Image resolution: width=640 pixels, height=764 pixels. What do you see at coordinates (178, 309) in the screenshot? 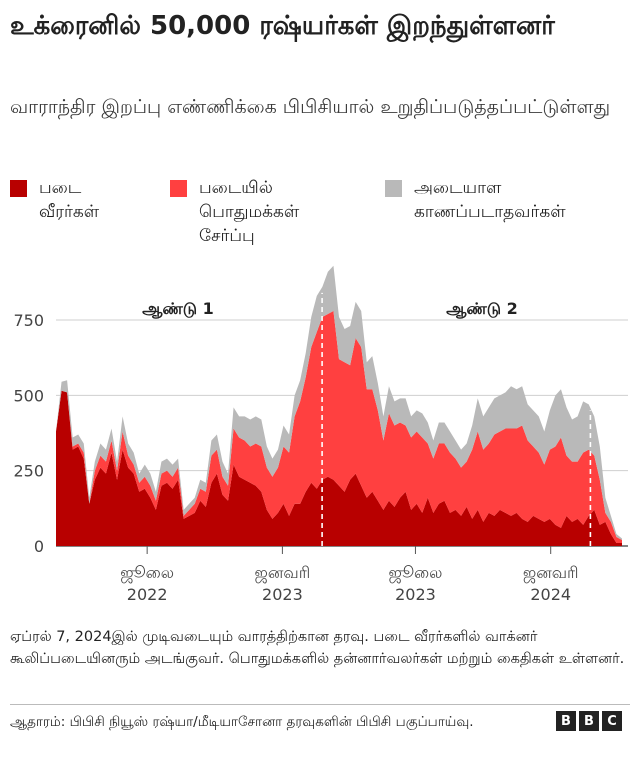
I see `year-marker-label: ஆண்டு 1` at bounding box center [178, 309].